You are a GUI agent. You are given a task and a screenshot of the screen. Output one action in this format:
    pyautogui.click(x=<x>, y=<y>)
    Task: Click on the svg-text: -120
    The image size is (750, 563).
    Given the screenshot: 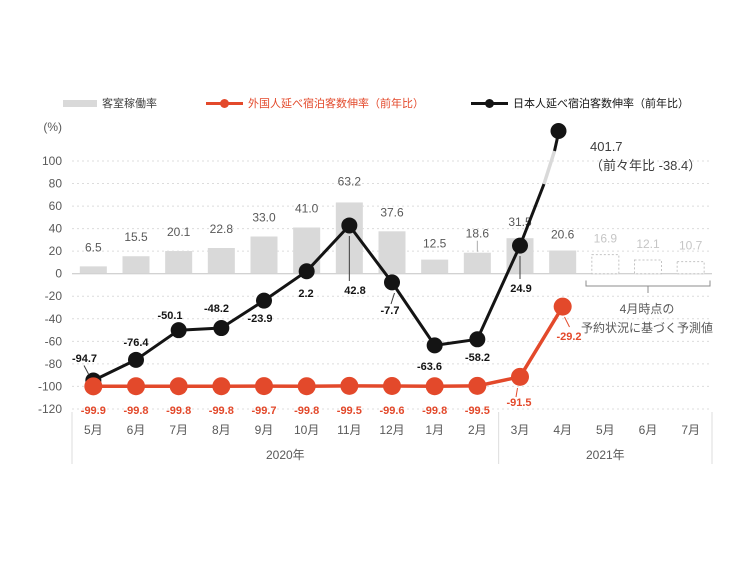 What is the action you would take?
    pyautogui.click(x=50, y=409)
    